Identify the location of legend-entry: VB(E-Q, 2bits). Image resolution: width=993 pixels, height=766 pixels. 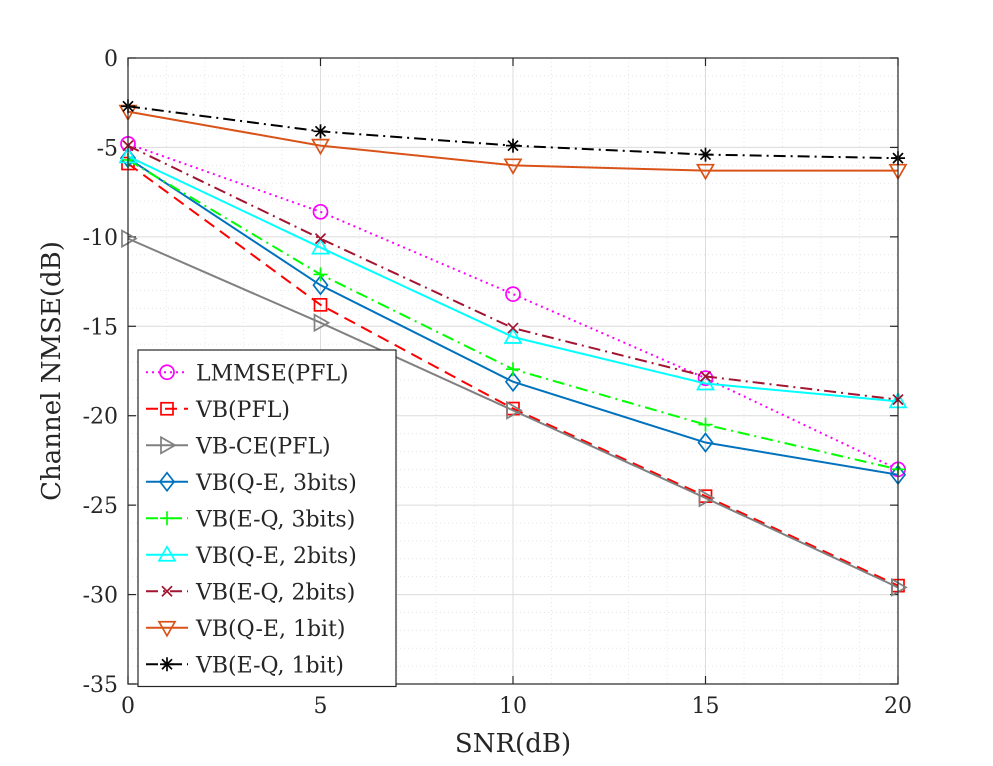
(250, 592).